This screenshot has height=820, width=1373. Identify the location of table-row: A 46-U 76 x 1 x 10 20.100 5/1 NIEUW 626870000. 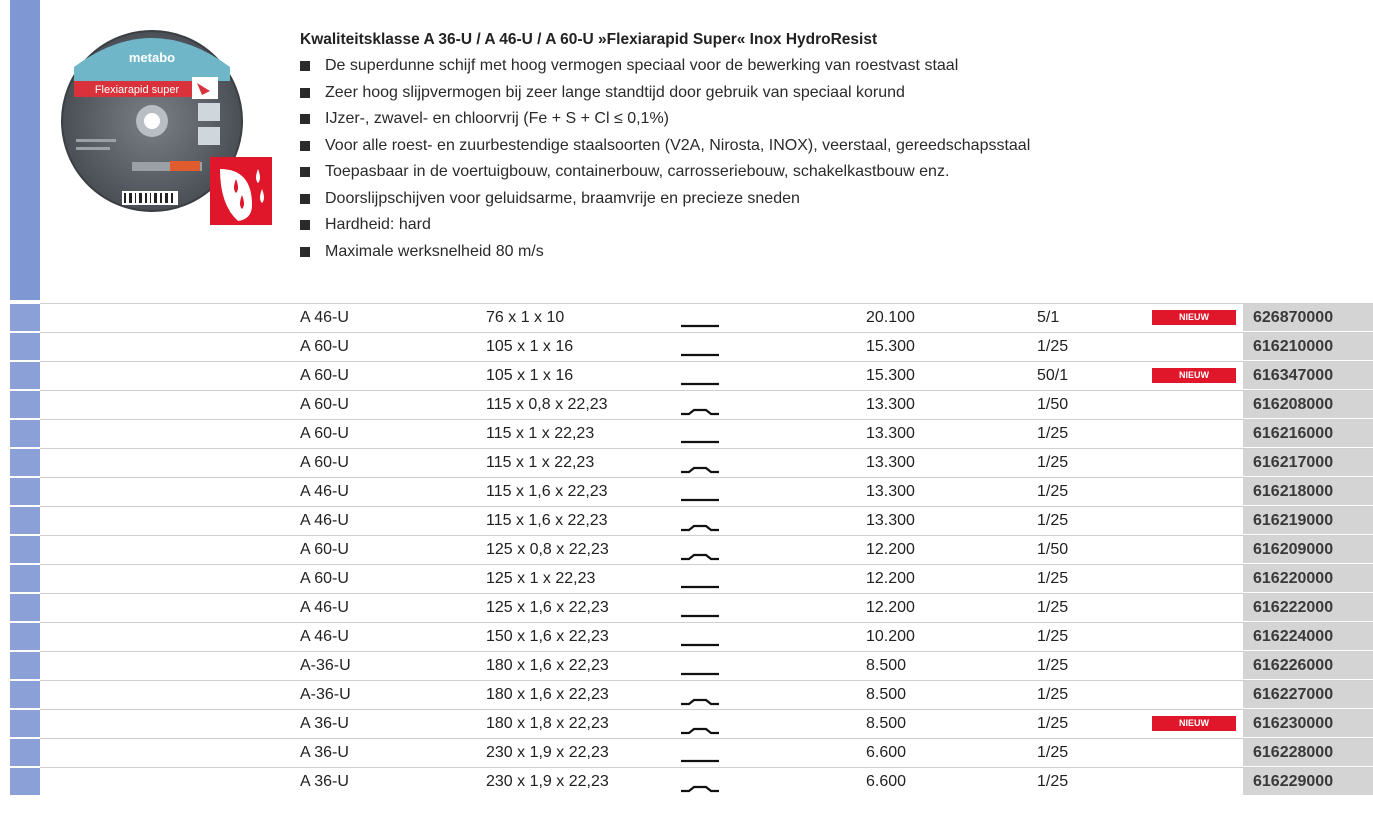
(686, 317).